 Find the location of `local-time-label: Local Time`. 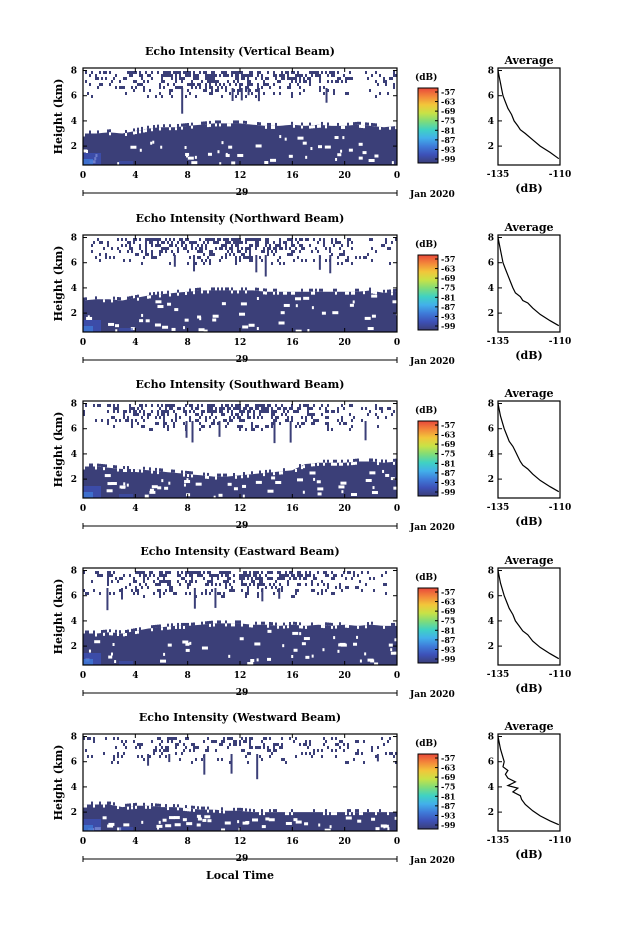

local-time-label: Local Time is located at coordinates (240, 875).